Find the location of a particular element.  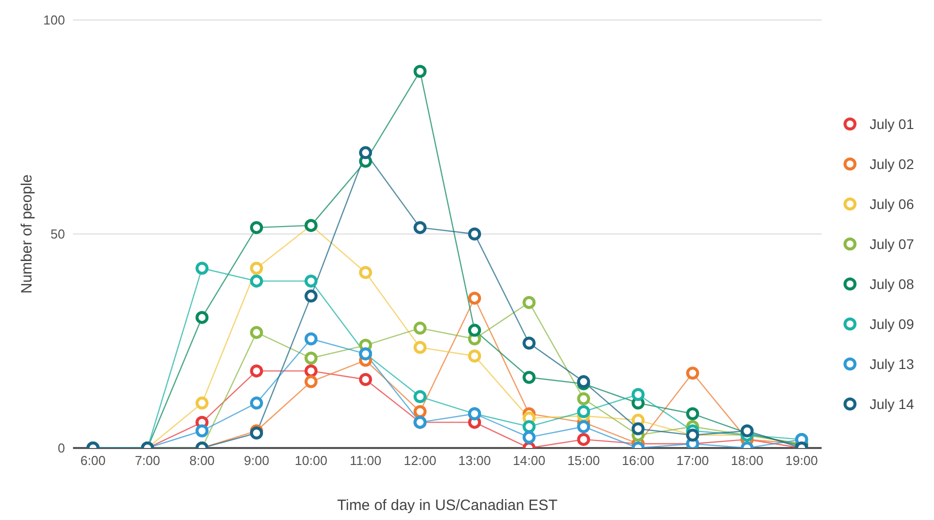

x-tick-label: 18:00 is located at coordinates (747, 460).